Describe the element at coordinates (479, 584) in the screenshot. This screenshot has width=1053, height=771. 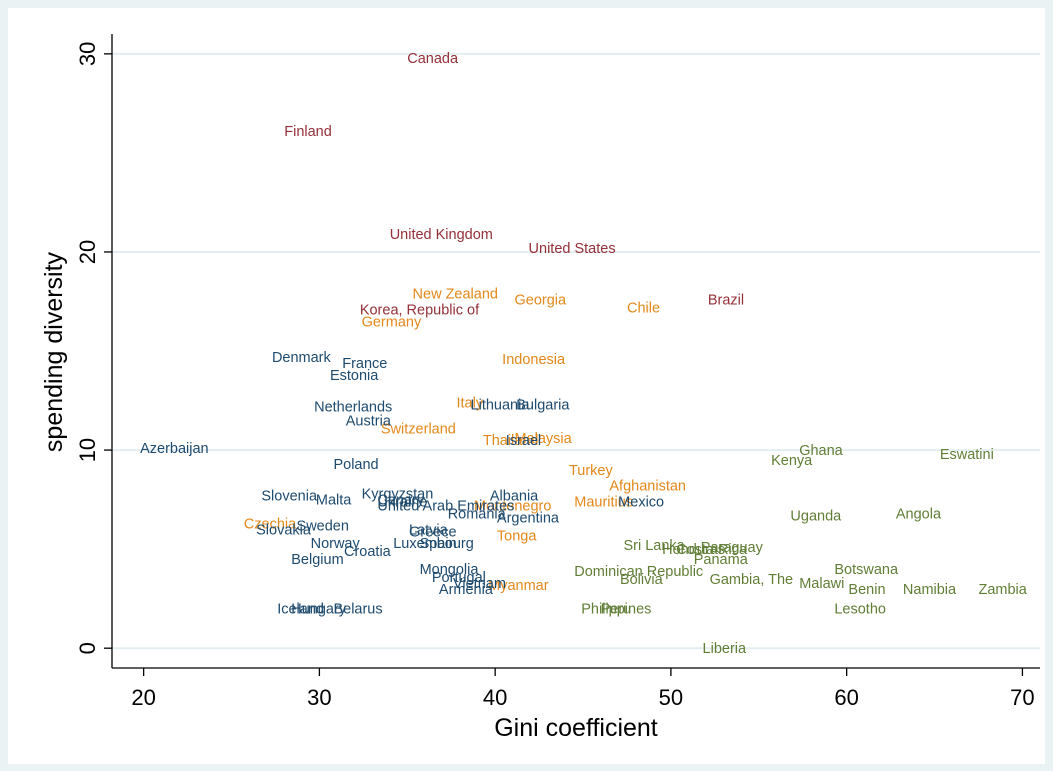
I see `point-label: Vietnam` at that location.